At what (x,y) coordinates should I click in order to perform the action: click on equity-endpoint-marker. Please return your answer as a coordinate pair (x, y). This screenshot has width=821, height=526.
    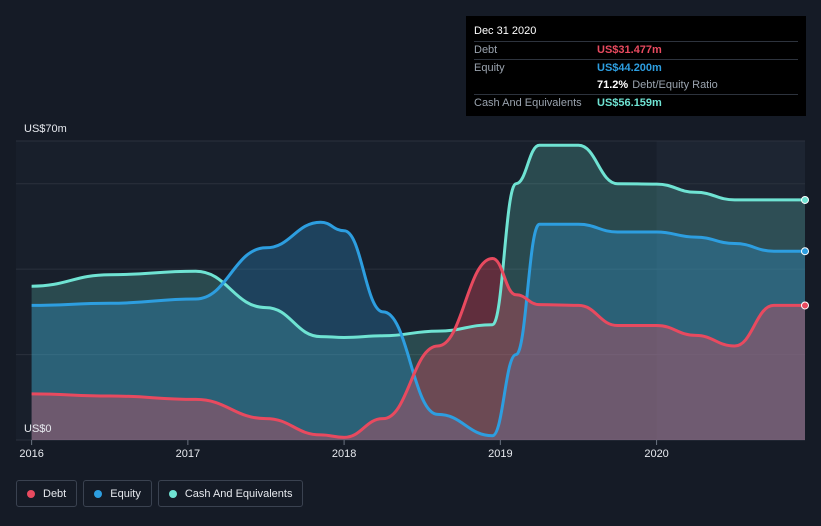
    Looking at the image, I should click on (805, 251).